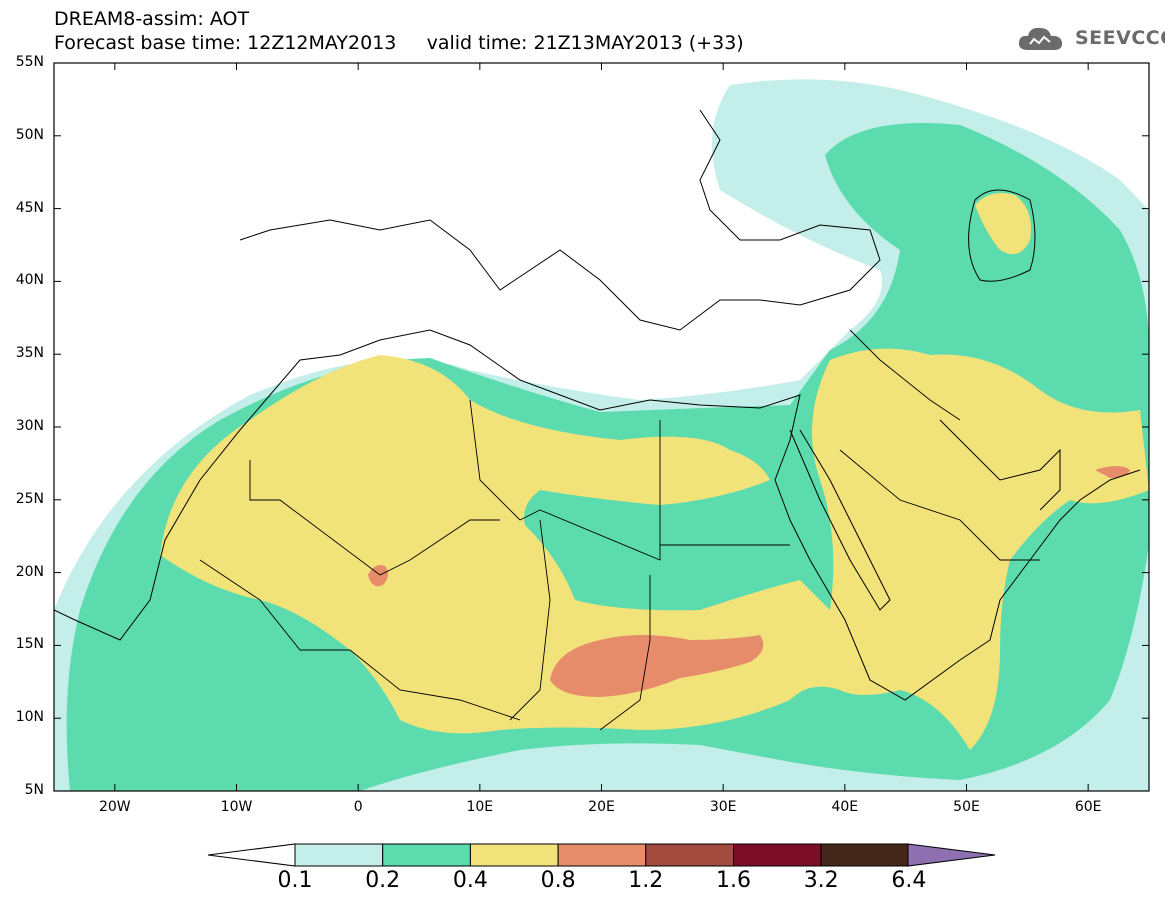  What do you see at coordinates (29, 426) in the screenshot?
I see `lat-tick-label: 30N` at bounding box center [29, 426].